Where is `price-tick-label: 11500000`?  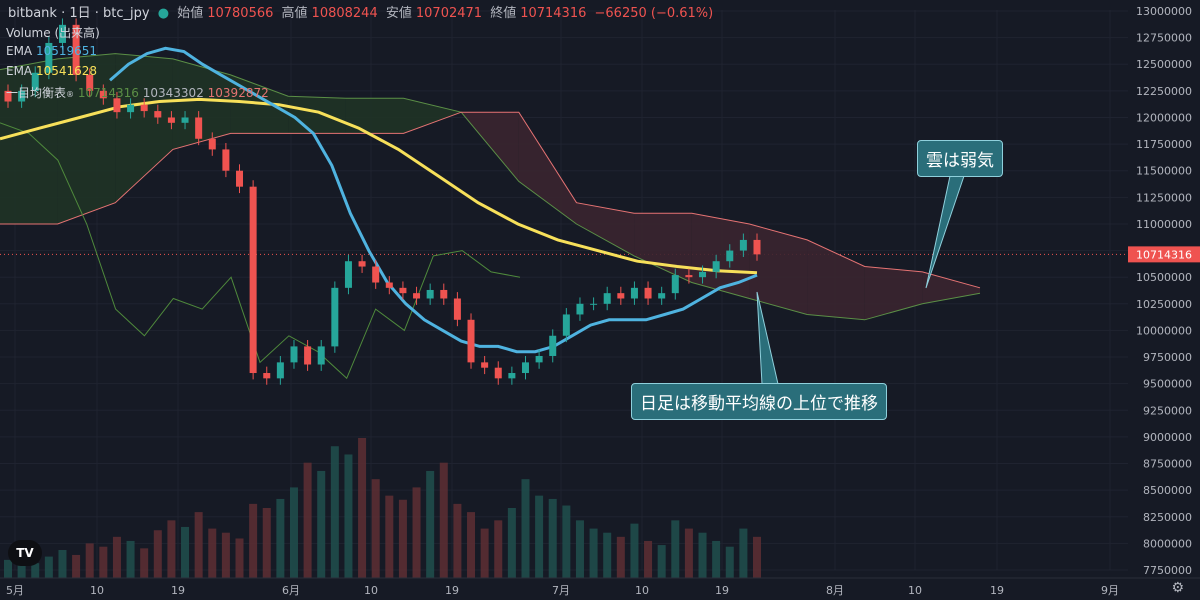 price-tick-label: 11500000 is located at coordinates (1164, 171).